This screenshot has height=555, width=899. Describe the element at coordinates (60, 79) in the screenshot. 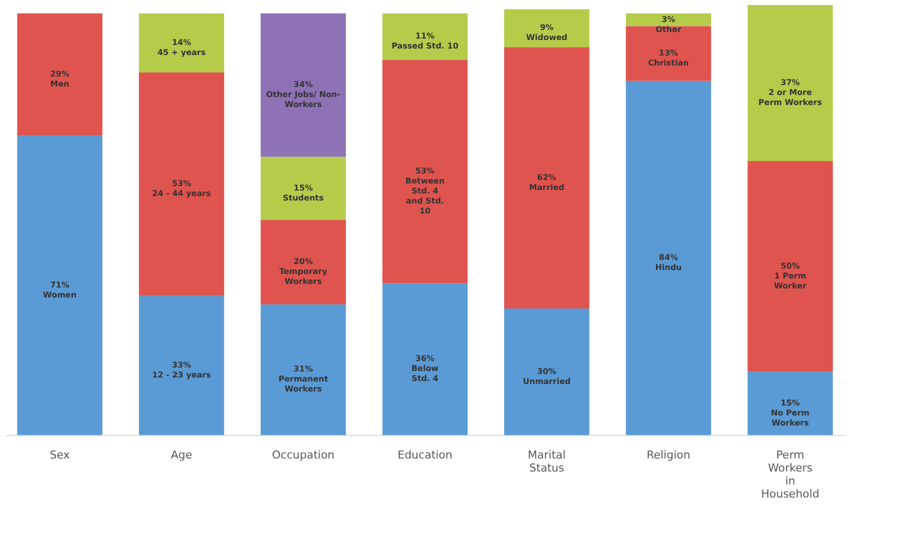

I see `data-label: 29% Men` at that location.